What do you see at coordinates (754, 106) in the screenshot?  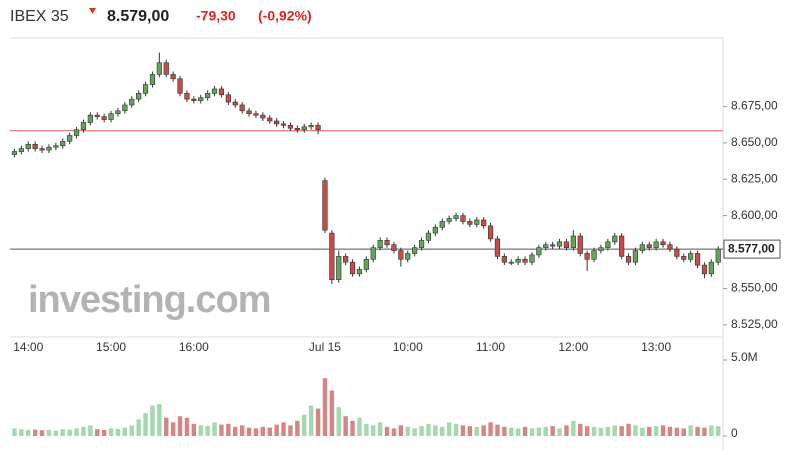 I see `y-tick-label: 8.675,00` at bounding box center [754, 106].